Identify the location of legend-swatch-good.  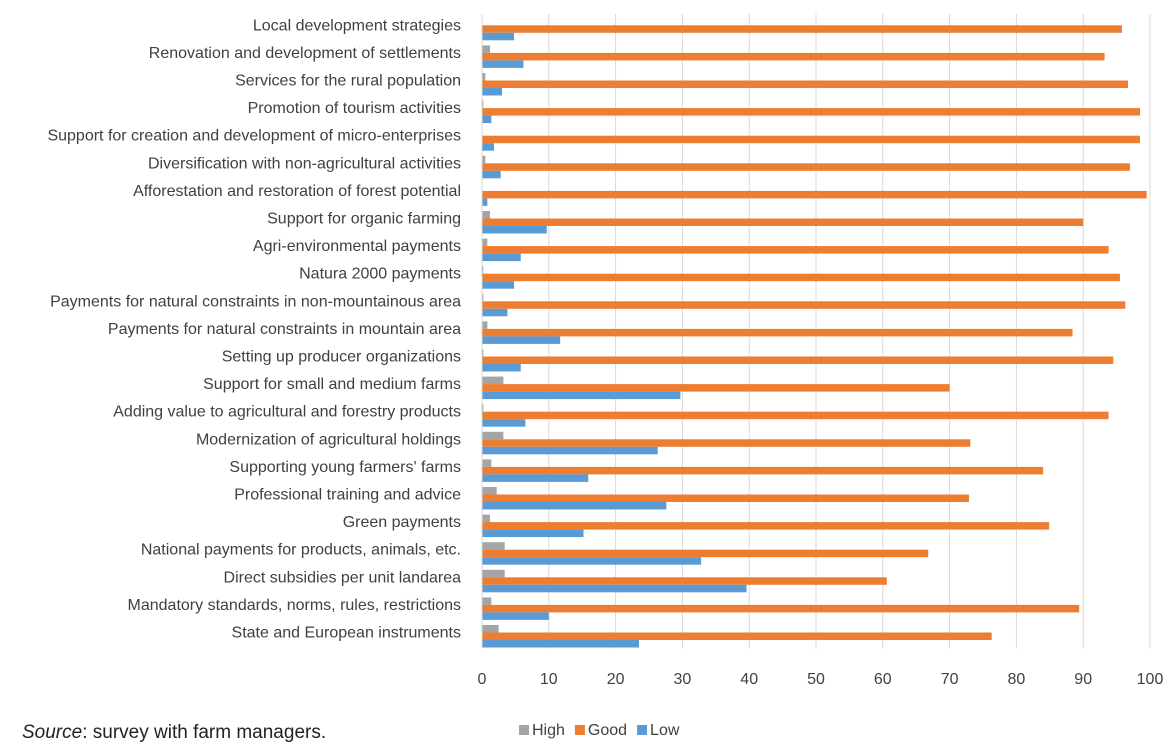
(579, 730).